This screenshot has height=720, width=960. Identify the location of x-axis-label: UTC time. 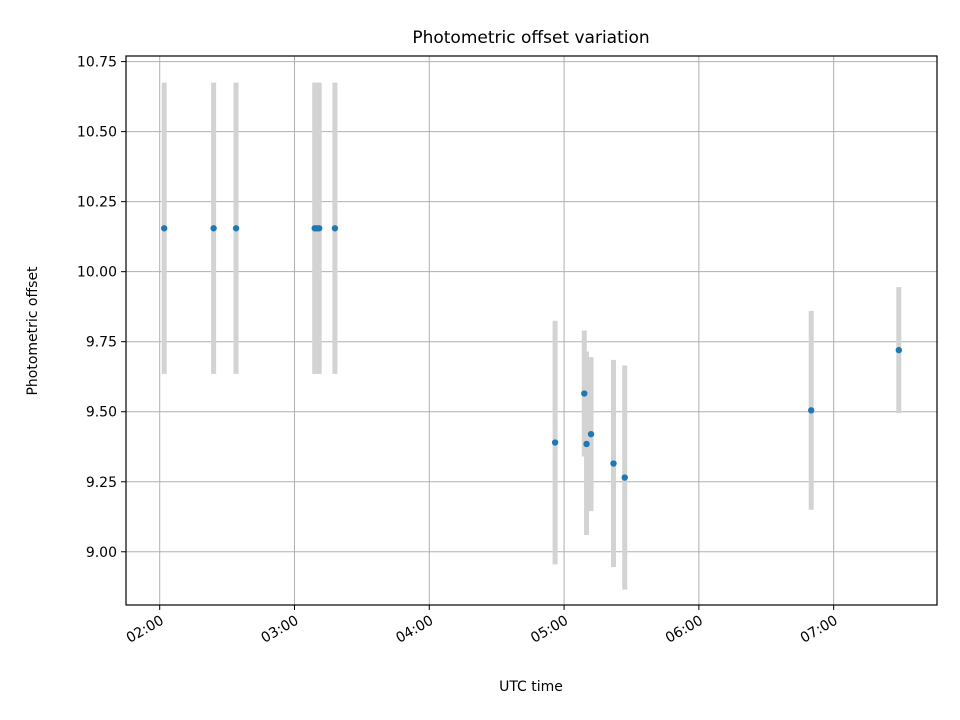
(531, 687).